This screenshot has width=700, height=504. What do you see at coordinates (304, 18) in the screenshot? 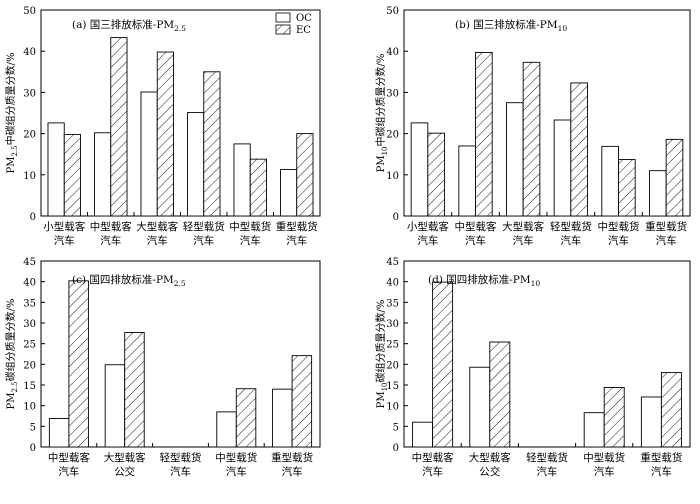
I see `legend-label-oc: OC` at bounding box center [304, 18].